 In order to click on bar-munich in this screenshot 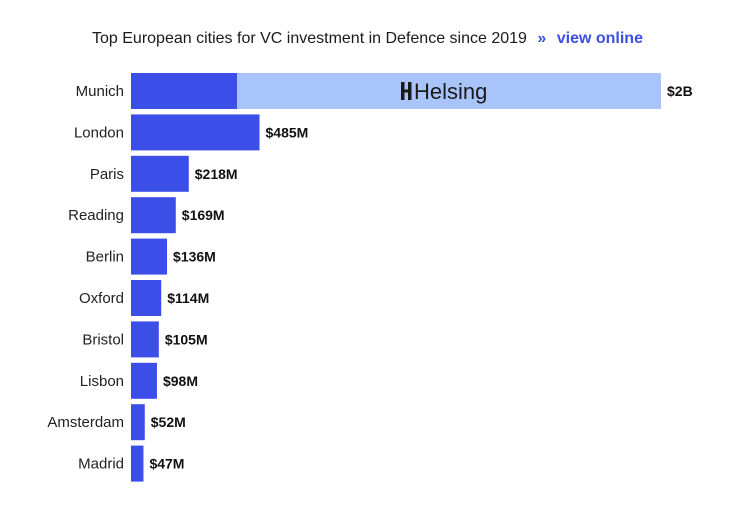, I will do `click(184, 91)`.